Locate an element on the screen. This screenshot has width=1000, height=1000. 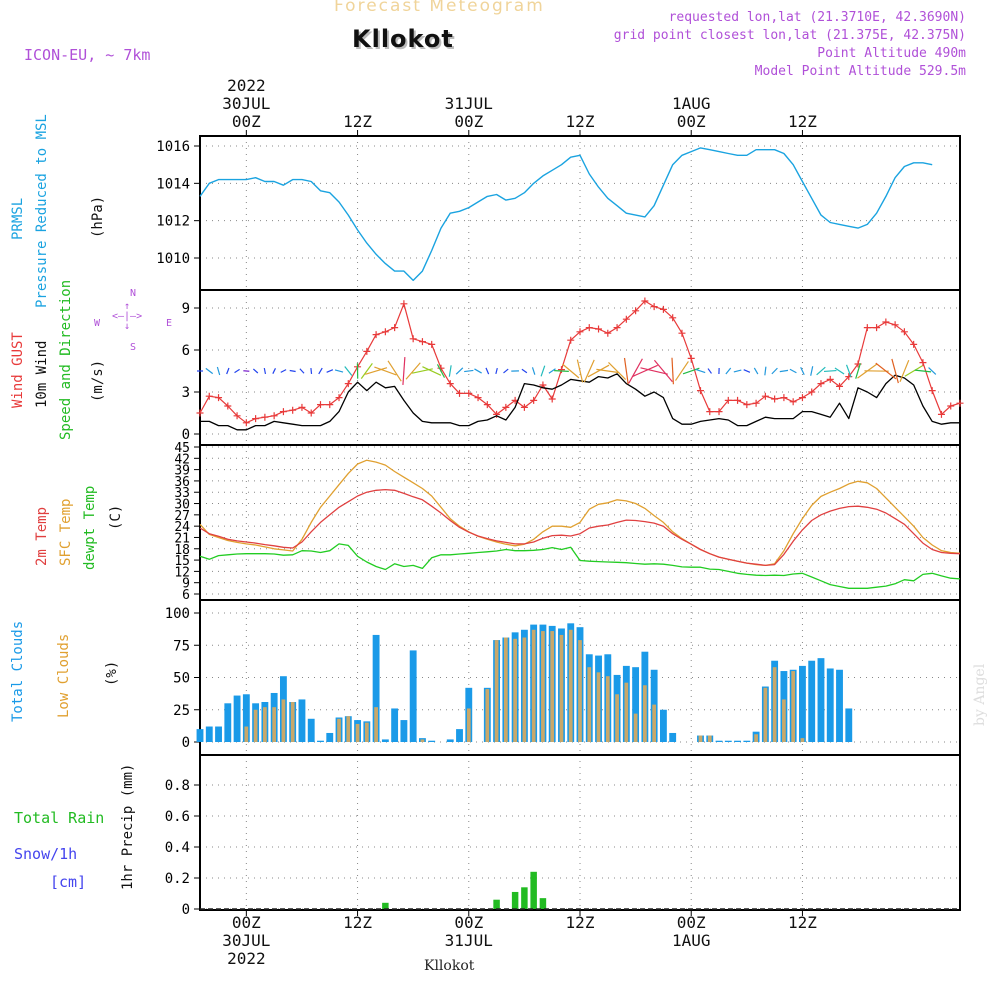
y-tick-label: 0 is located at coordinates (186, 910).